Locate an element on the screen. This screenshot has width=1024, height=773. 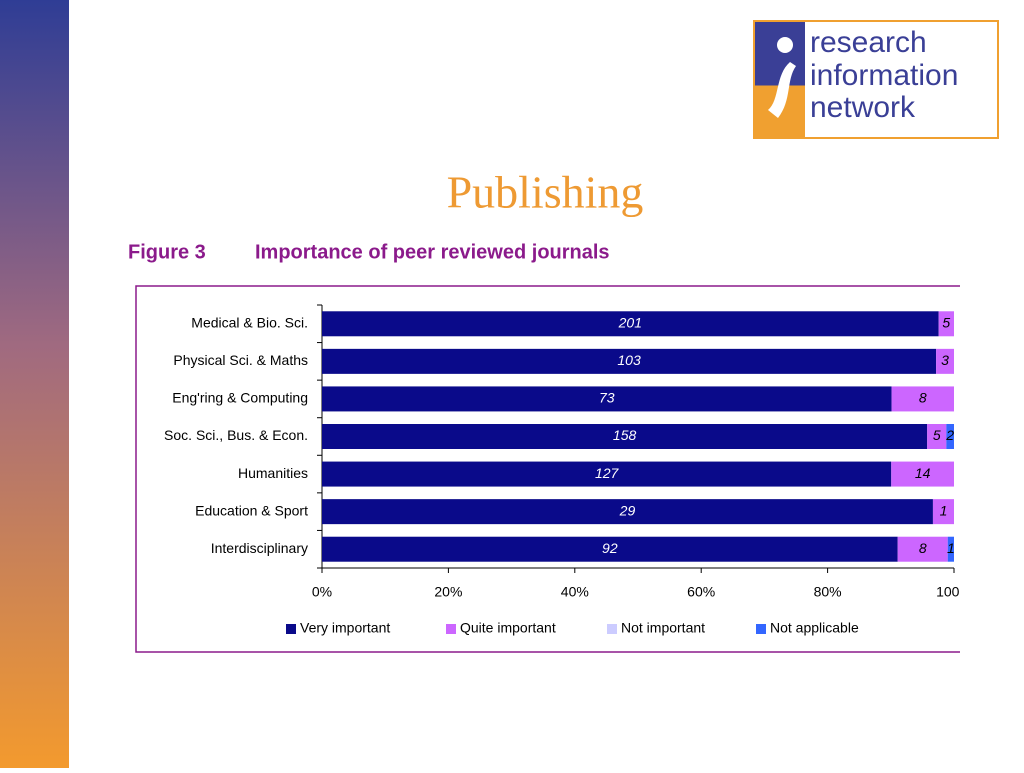
side-strip is located at coordinates (34, 384).